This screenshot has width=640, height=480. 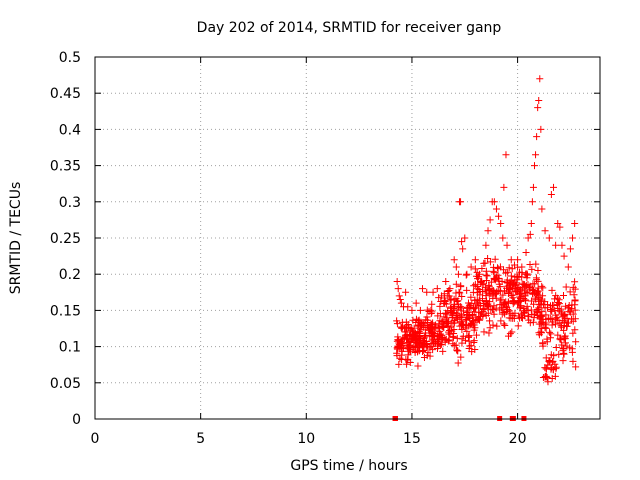 What do you see at coordinates (65, 94) in the screenshot?
I see `y-tick-label: 0.45` at bounding box center [65, 94].